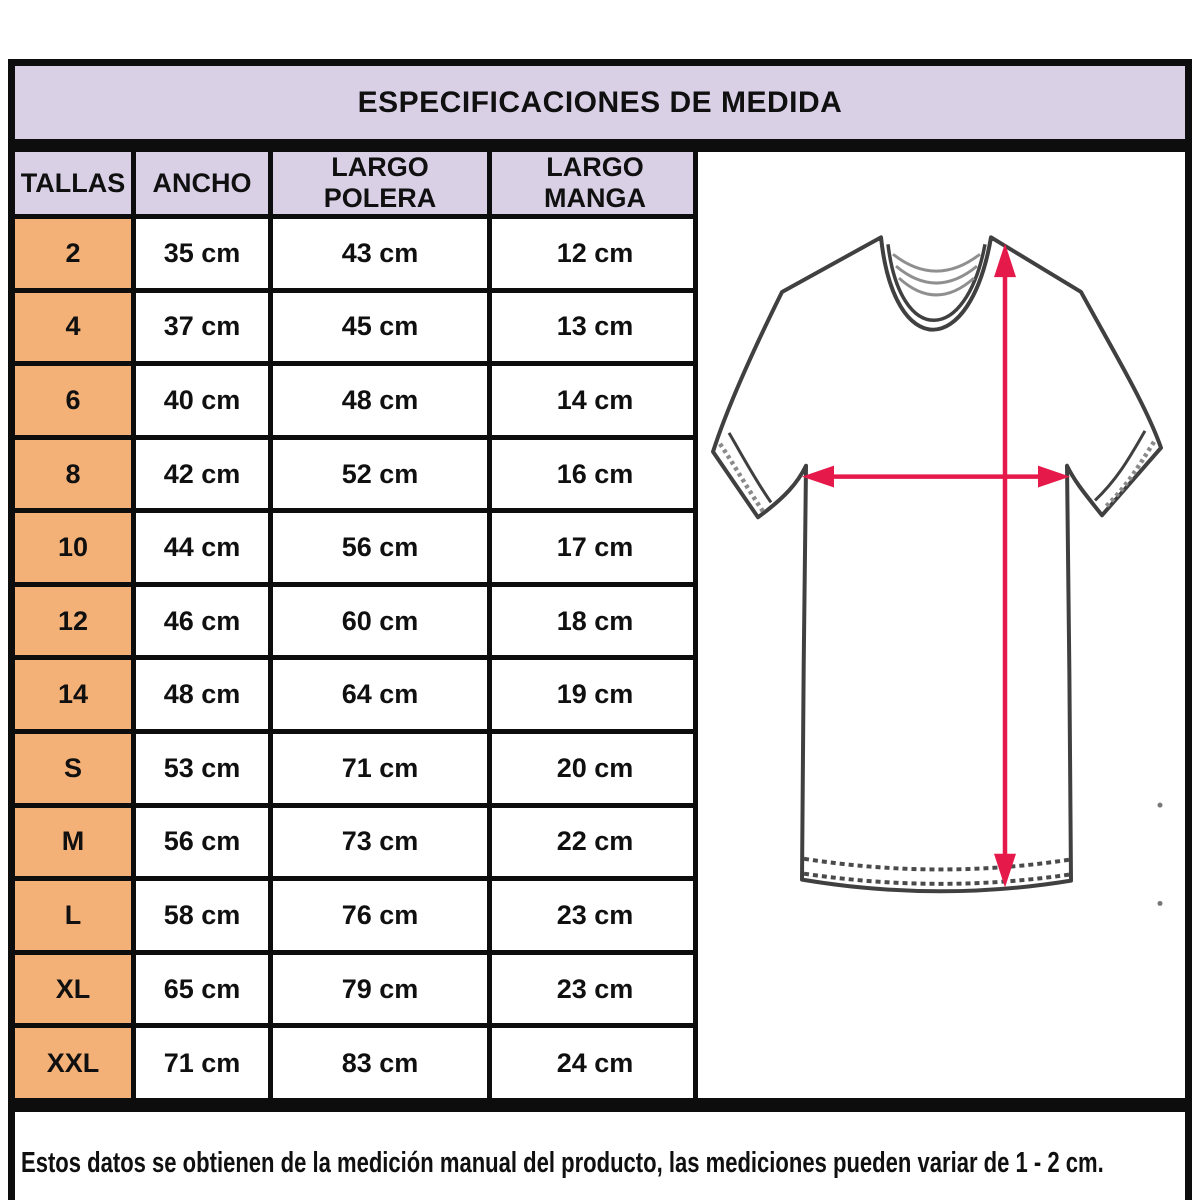  What do you see at coordinates (380, 400) in the screenshot?
I see `measure-cell-largo_polera: 48 cm` at bounding box center [380, 400].